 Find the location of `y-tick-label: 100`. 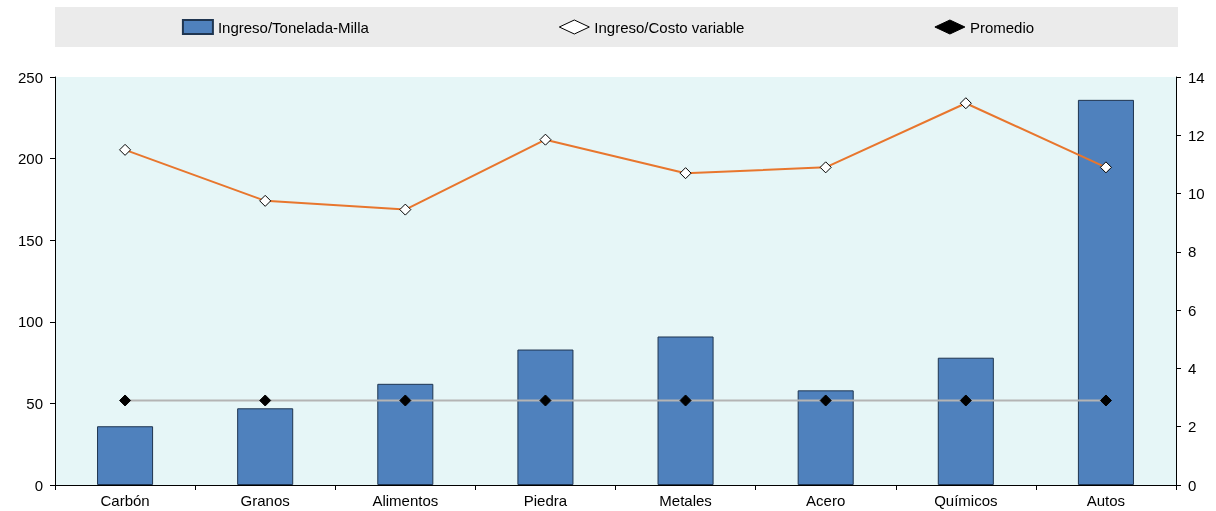

y-tick-label: 100 is located at coordinates (30, 322).